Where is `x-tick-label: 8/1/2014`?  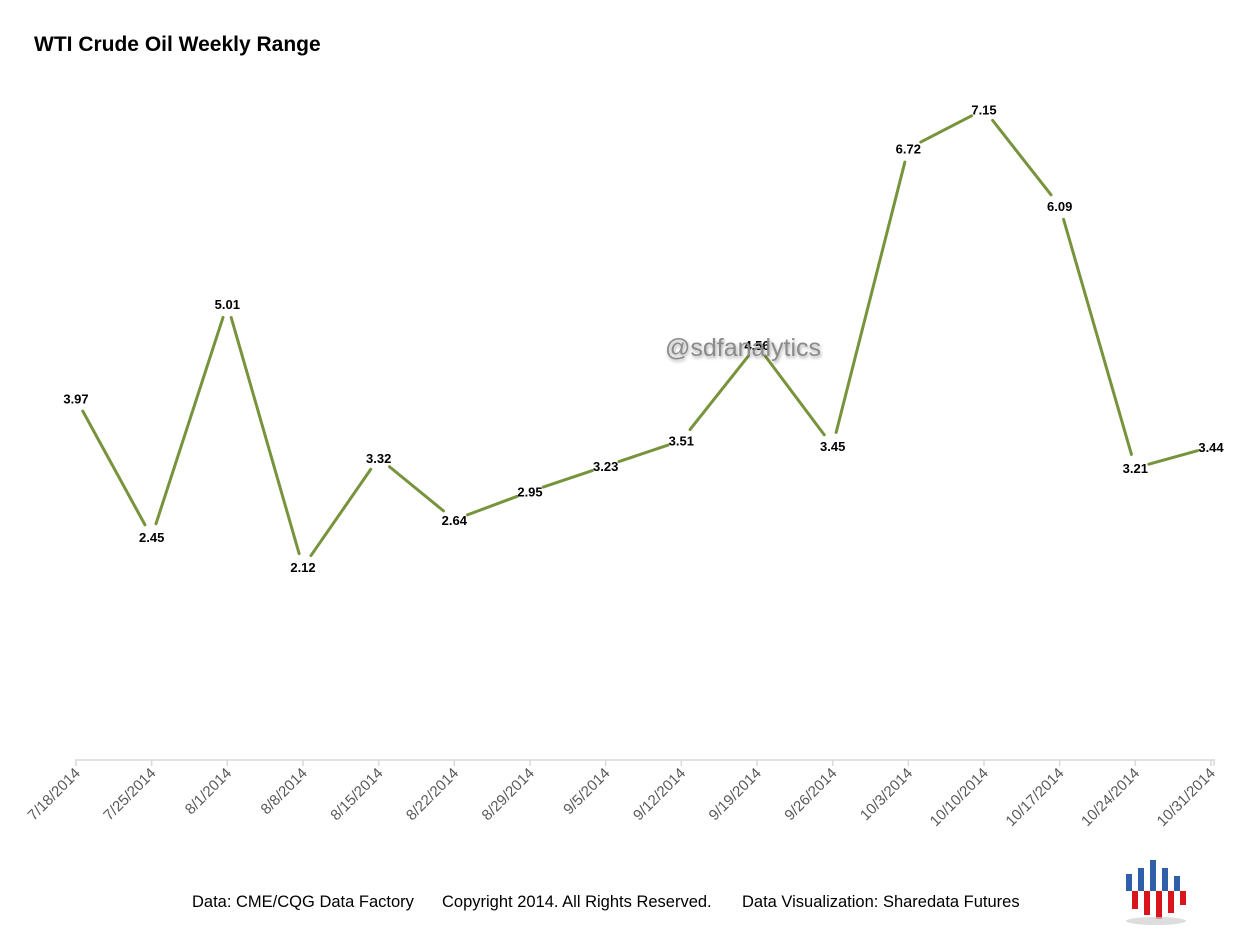
x-tick-label: 8/1/2014 is located at coordinates (208, 791).